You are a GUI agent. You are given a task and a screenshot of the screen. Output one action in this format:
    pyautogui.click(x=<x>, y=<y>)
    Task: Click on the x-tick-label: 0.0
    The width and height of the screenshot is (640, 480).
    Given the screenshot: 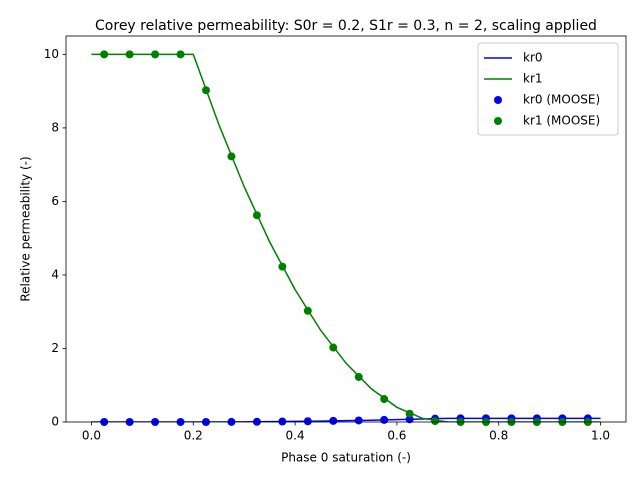 What is the action you would take?
    pyautogui.click(x=91, y=436)
    